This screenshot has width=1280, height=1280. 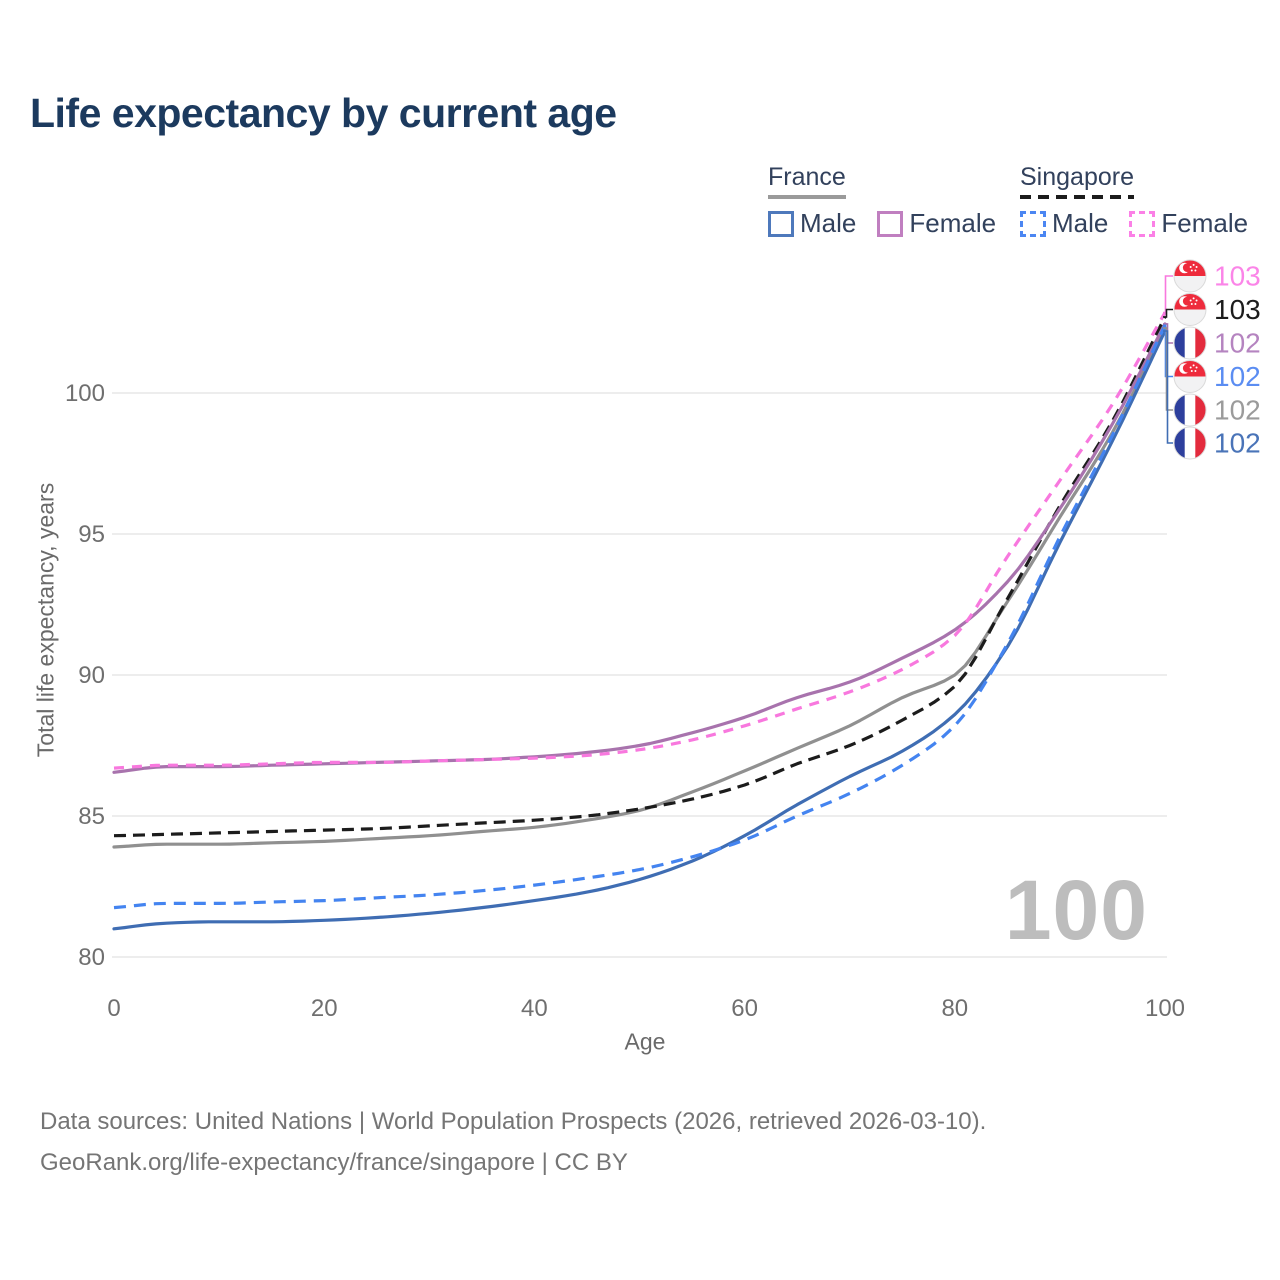 I want to click on legend-item-france-female: Female, so click(x=936, y=223).